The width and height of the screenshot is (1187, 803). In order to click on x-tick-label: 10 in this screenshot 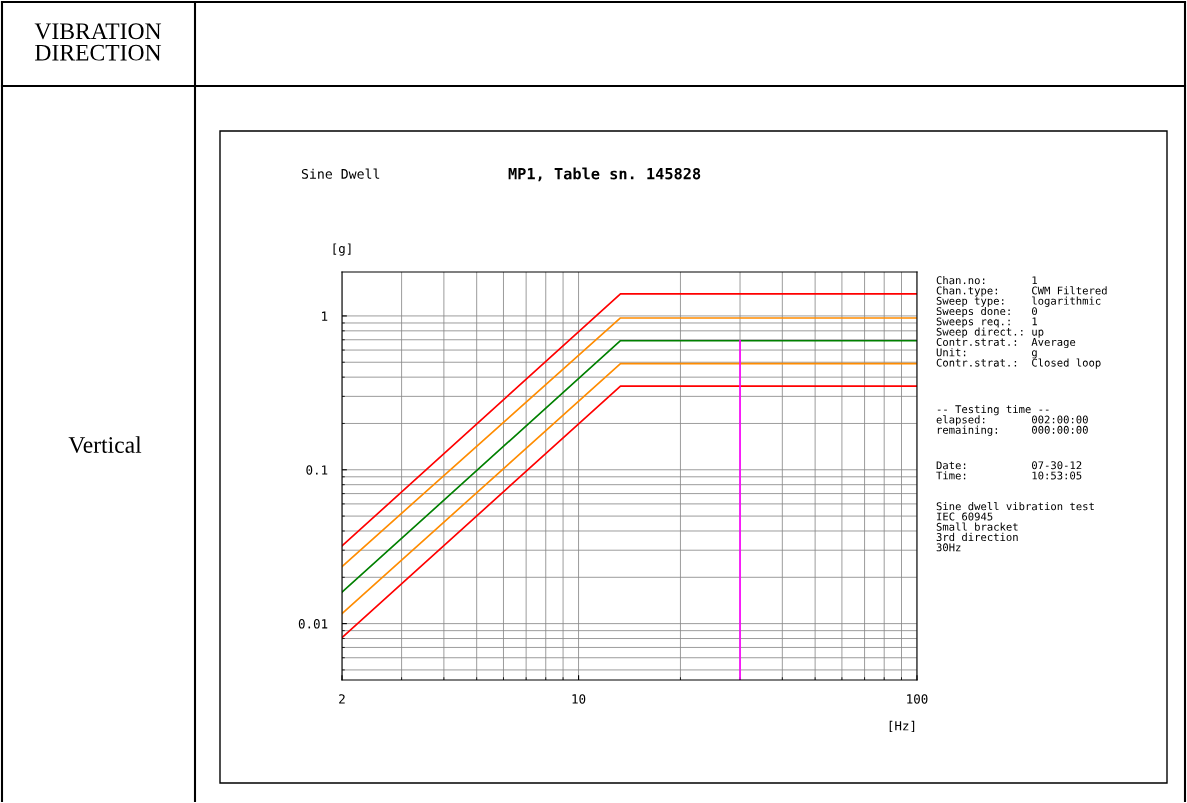, I will do `click(579, 699)`.